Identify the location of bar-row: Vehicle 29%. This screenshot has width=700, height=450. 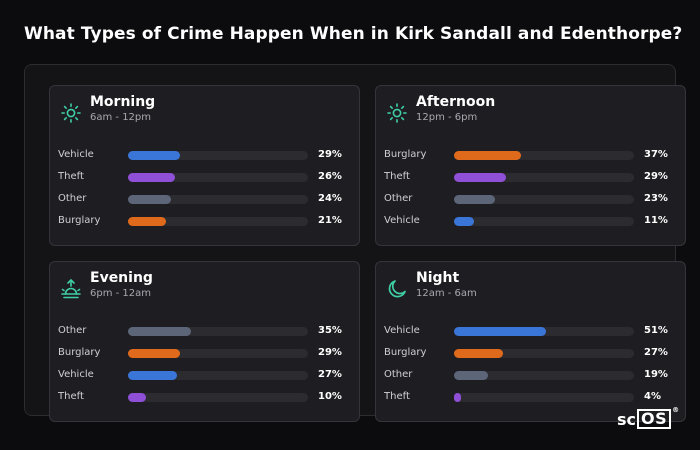
(205, 155).